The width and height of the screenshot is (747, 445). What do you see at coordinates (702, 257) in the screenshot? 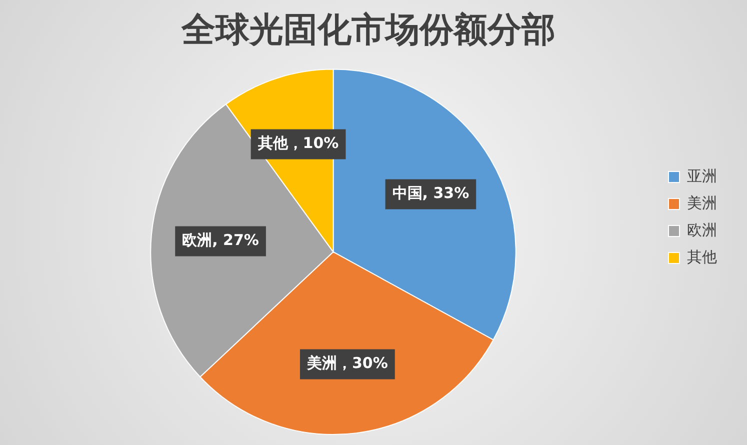
I see `legend-label: 其他` at bounding box center [702, 257].